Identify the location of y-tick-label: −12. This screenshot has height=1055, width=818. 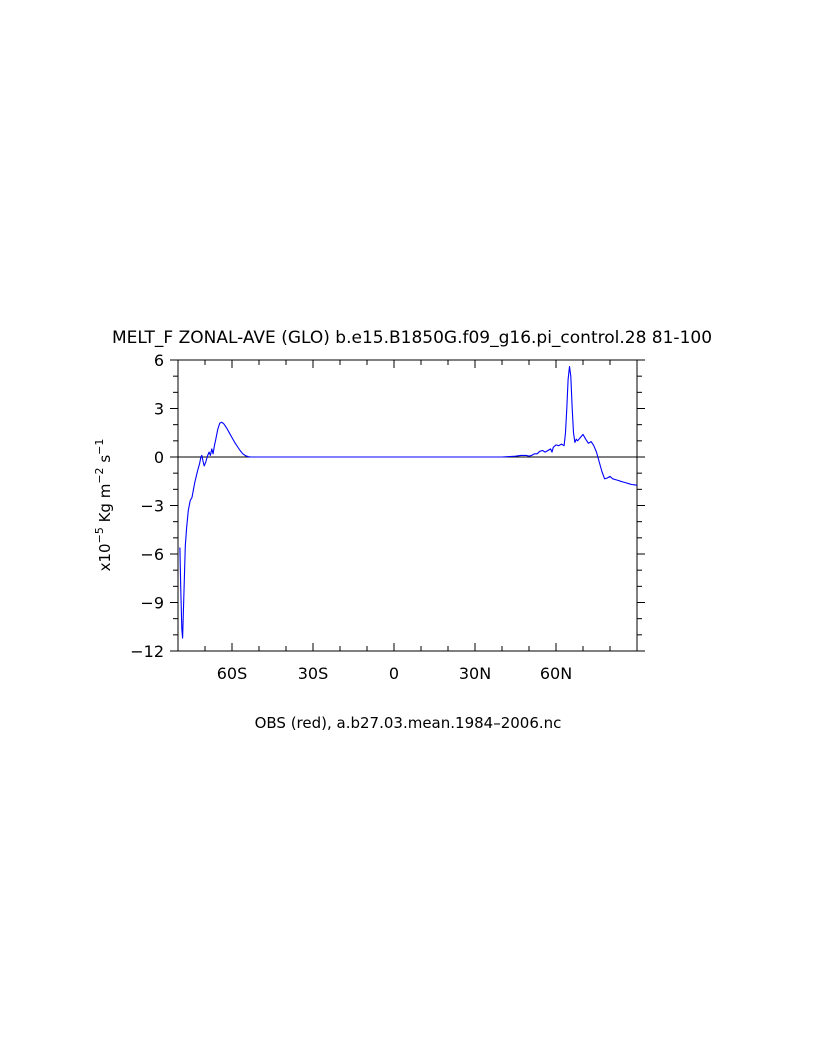
(147, 651).